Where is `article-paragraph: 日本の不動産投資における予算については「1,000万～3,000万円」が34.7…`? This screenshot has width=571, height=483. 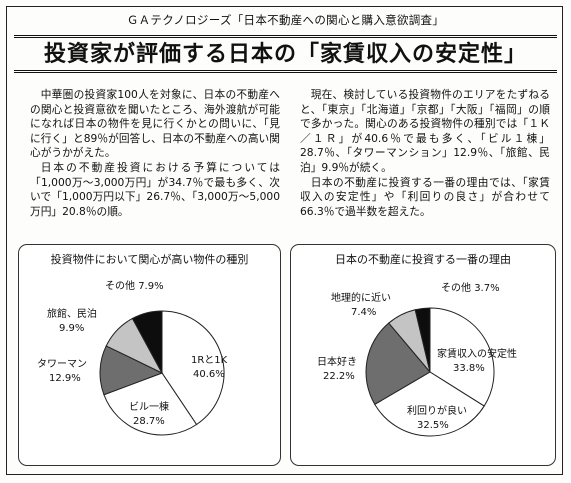
article-paragraph: 日本の不動産投資における予算については「1,000万～3,000万円」が34.7… is located at coordinates (155, 189).